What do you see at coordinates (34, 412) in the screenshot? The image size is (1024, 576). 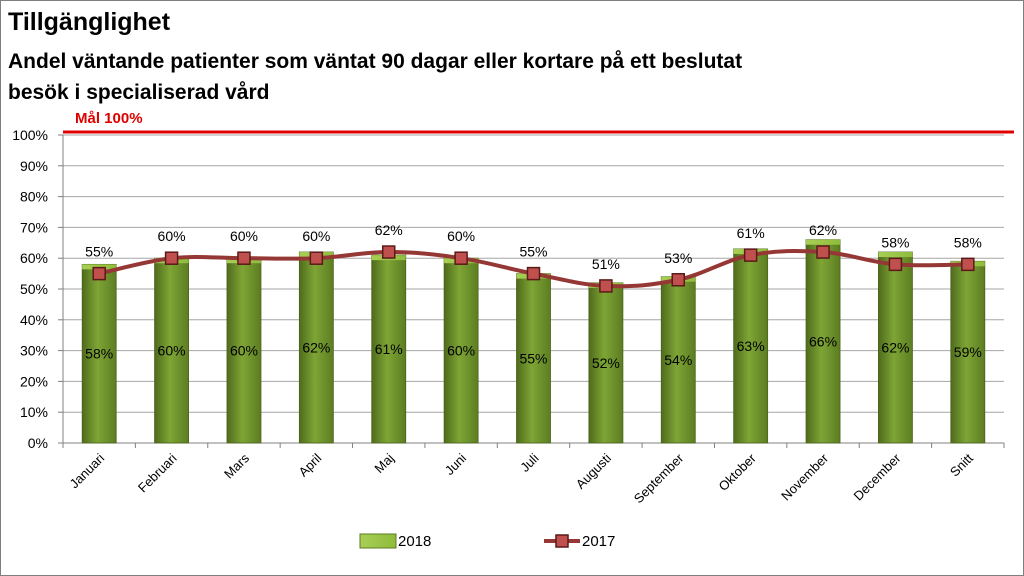 I see `y-tick-label: 10%` at bounding box center [34, 412].